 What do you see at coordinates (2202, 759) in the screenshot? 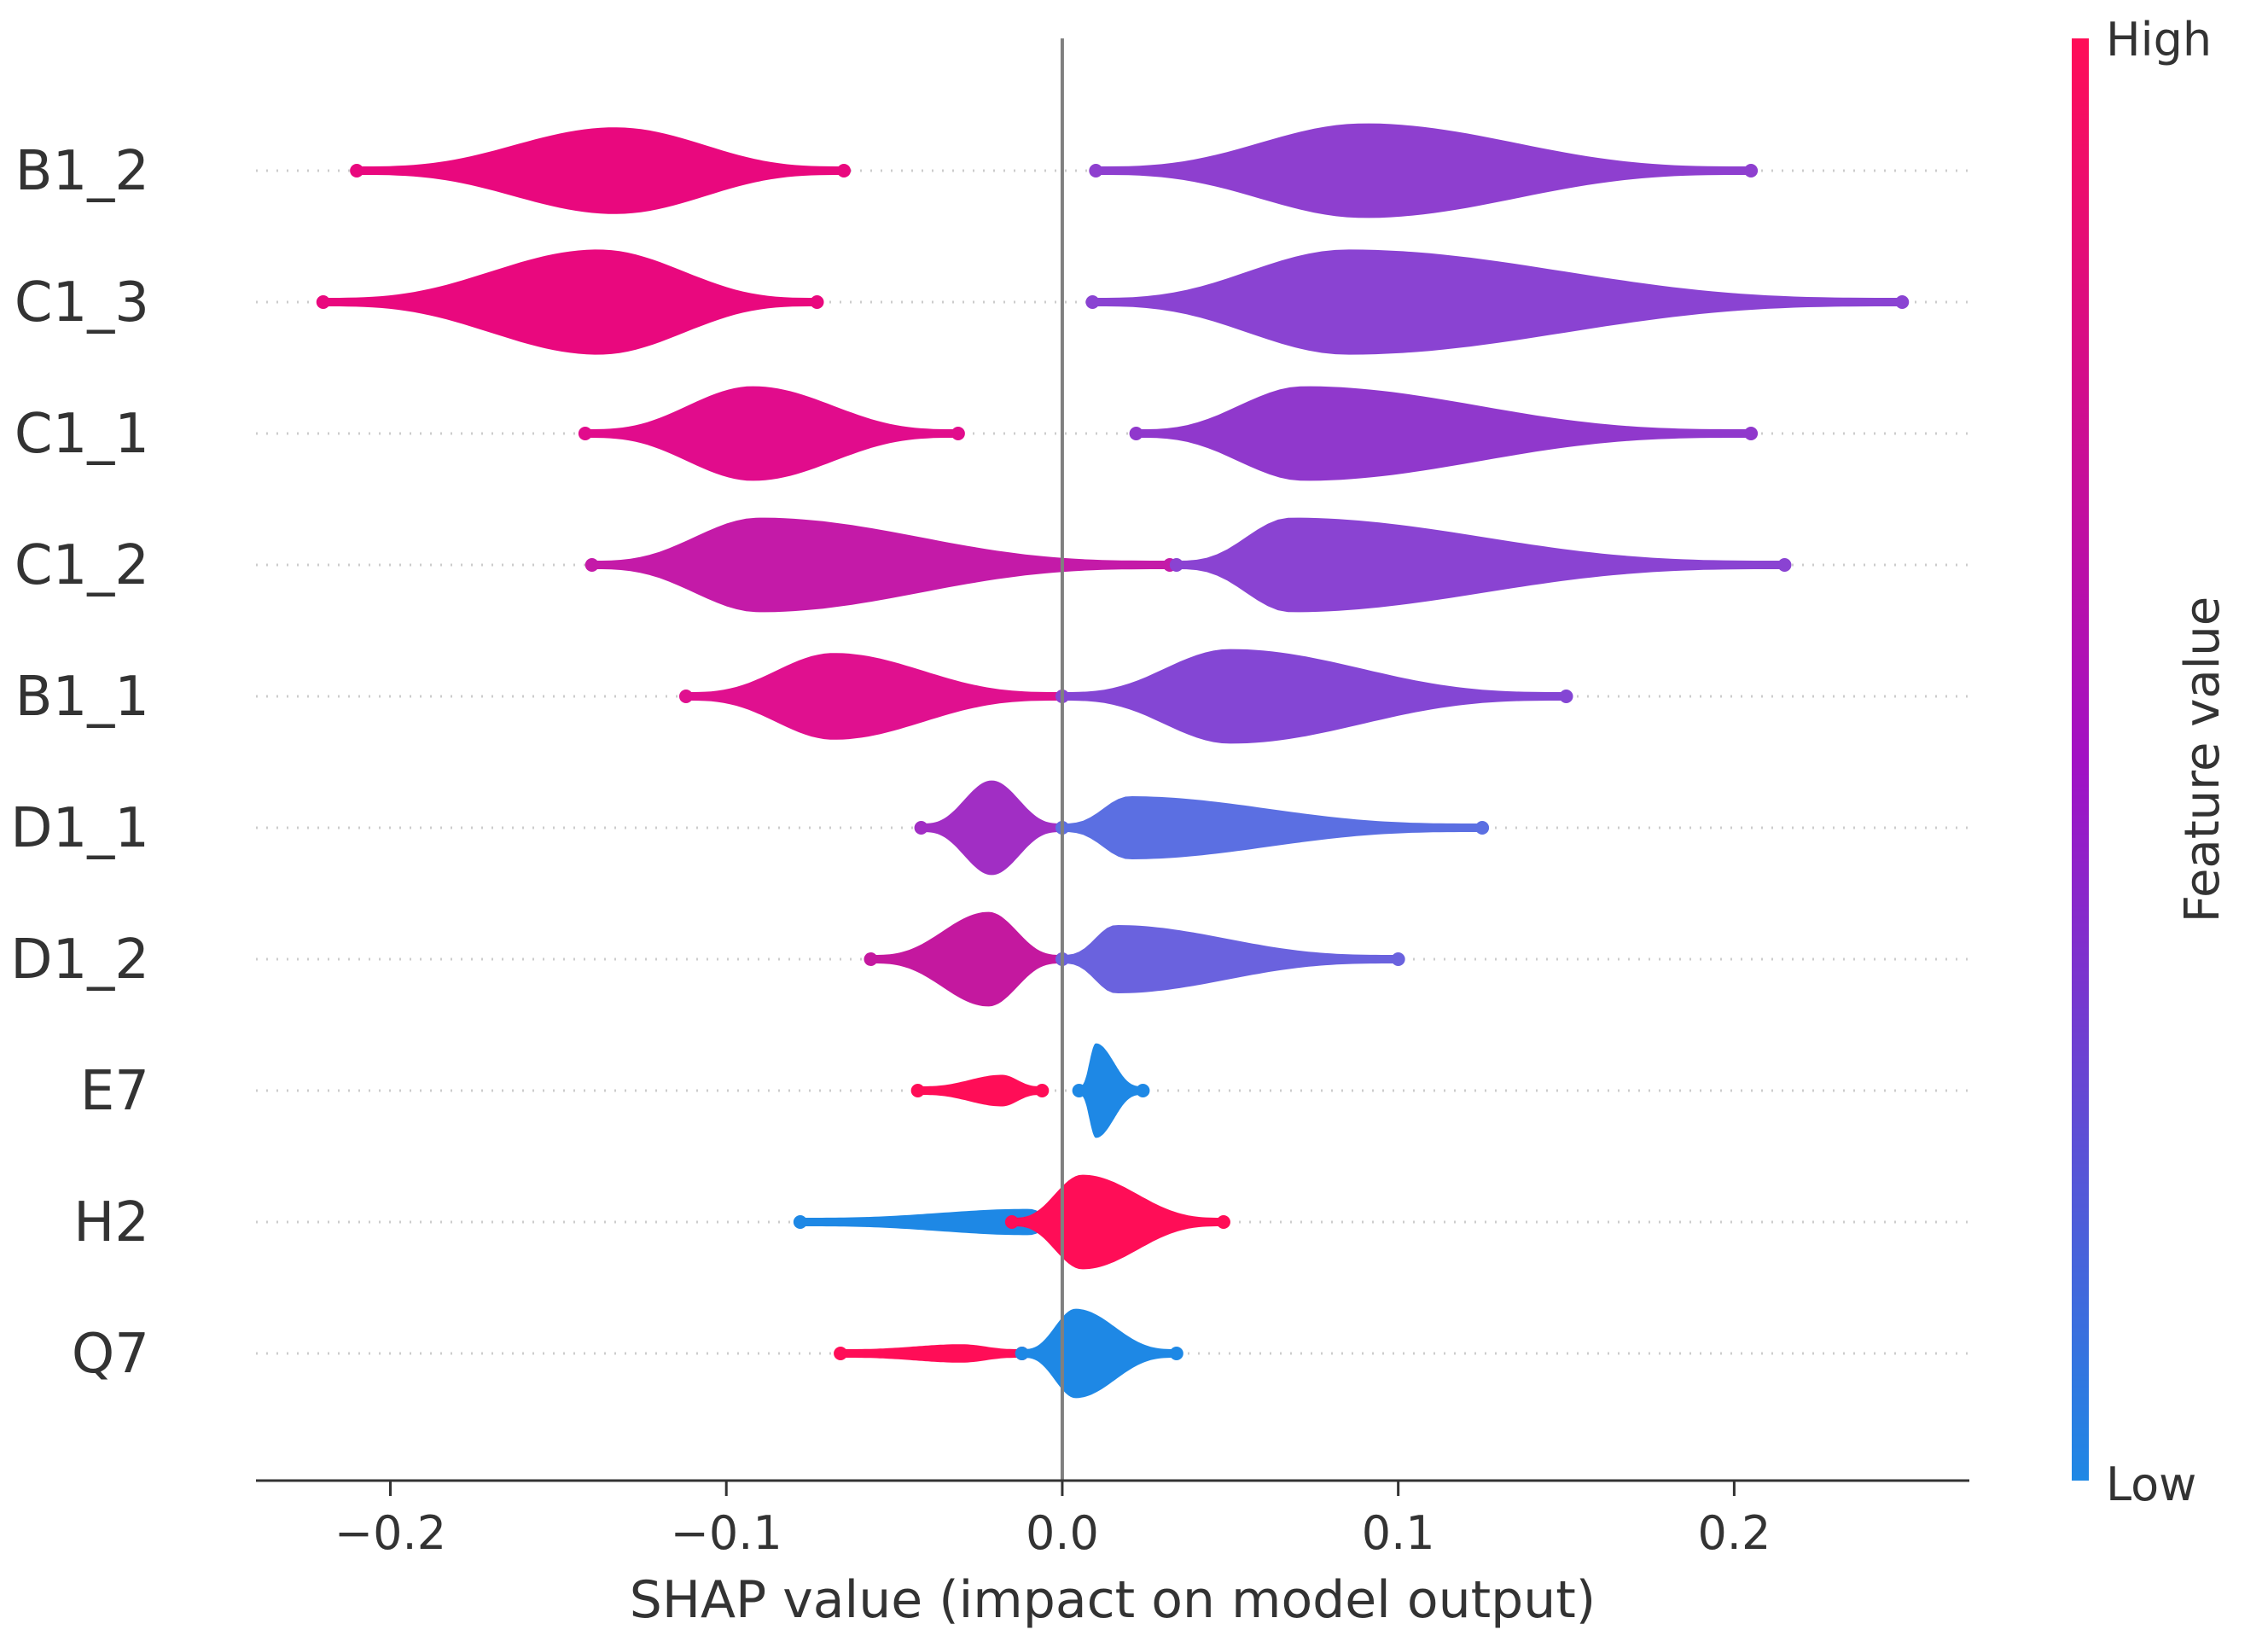
I see `colorbar-title: Feature value` at bounding box center [2202, 759].